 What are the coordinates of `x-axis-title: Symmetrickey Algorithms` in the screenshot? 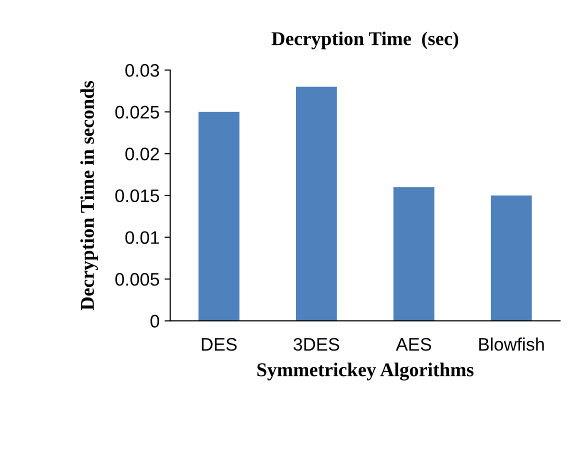 It's located at (365, 371).